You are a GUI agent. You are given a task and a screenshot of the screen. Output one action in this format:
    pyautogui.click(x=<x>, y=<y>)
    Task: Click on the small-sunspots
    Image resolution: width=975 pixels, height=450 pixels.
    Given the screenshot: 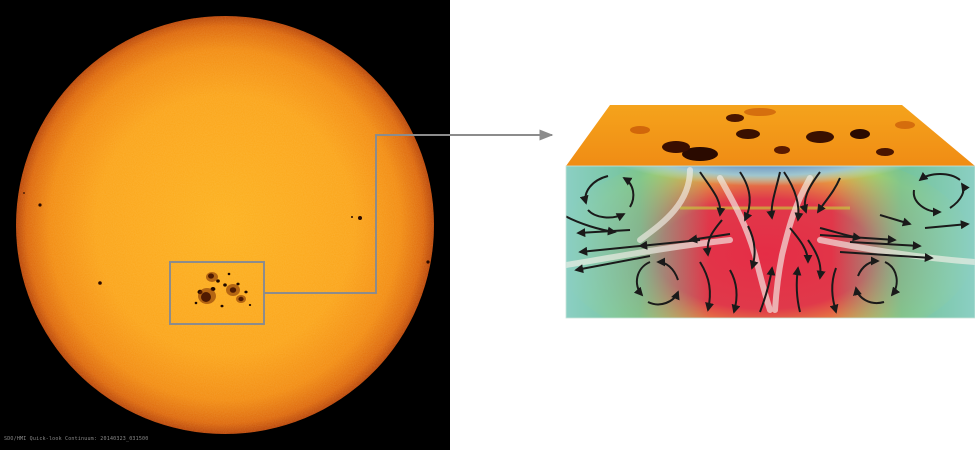 What is the action you would take?
    pyautogui.click(x=226, y=238)
    